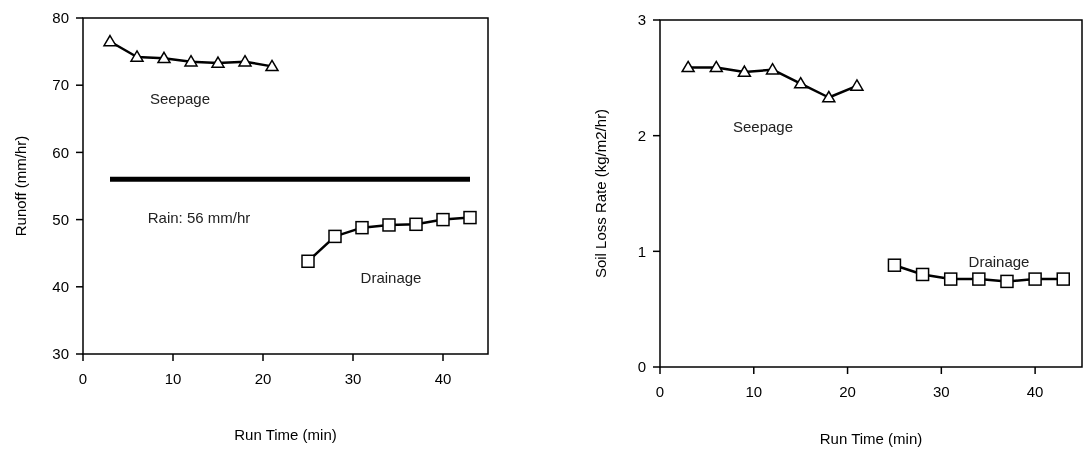  Describe the element at coordinates (60, 152) in the screenshot. I see `y-tick-label: 60` at that location.